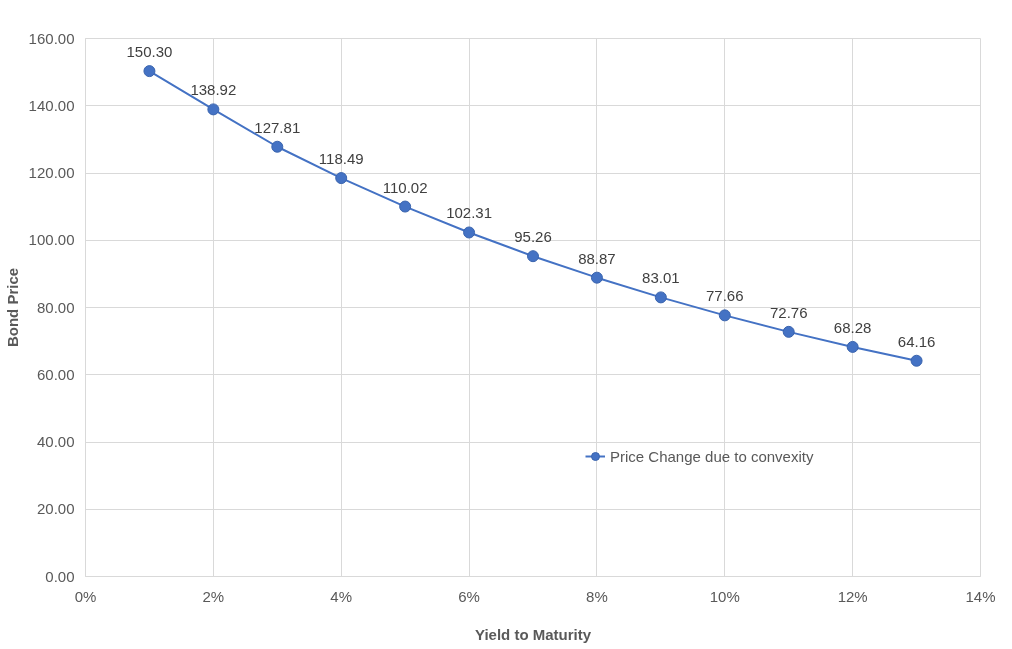  What do you see at coordinates (712, 456) in the screenshot?
I see `legend-label: Price Change due to convexity` at bounding box center [712, 456].